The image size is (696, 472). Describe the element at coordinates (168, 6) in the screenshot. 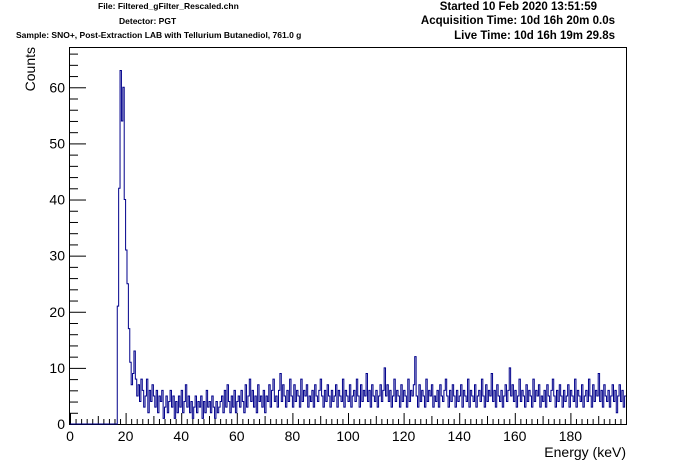

I see `file-label: File: Filtered_gFilter_Rescaled.chn` at that location.